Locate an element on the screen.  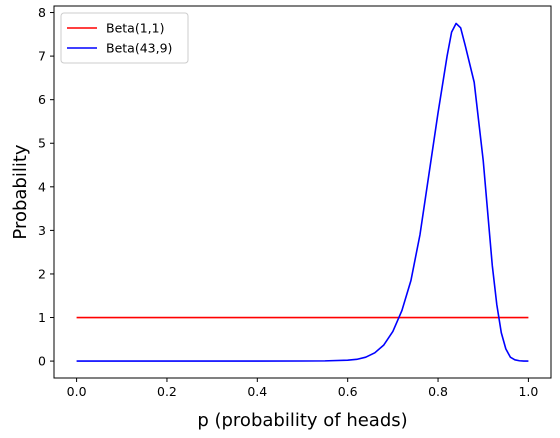
y-tick-label: 8 is located at coordinates (42, 12).